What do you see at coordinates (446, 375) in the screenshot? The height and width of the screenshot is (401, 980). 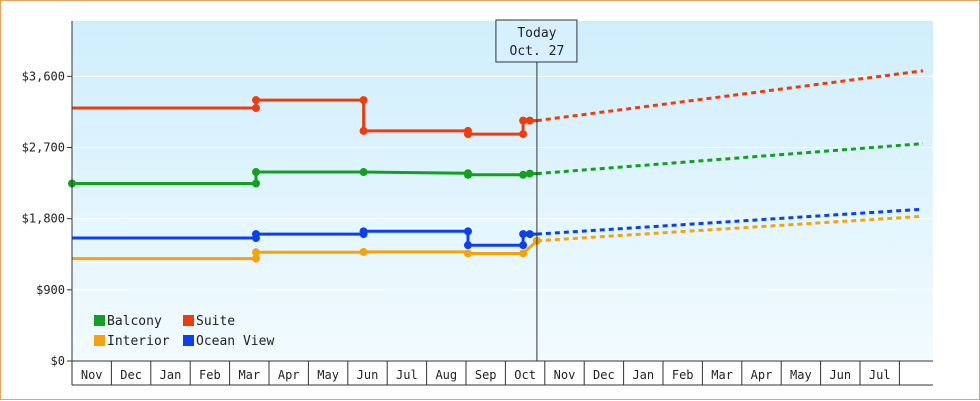 I see `x-tick-label: Aug` at bounding box center [446, 375].